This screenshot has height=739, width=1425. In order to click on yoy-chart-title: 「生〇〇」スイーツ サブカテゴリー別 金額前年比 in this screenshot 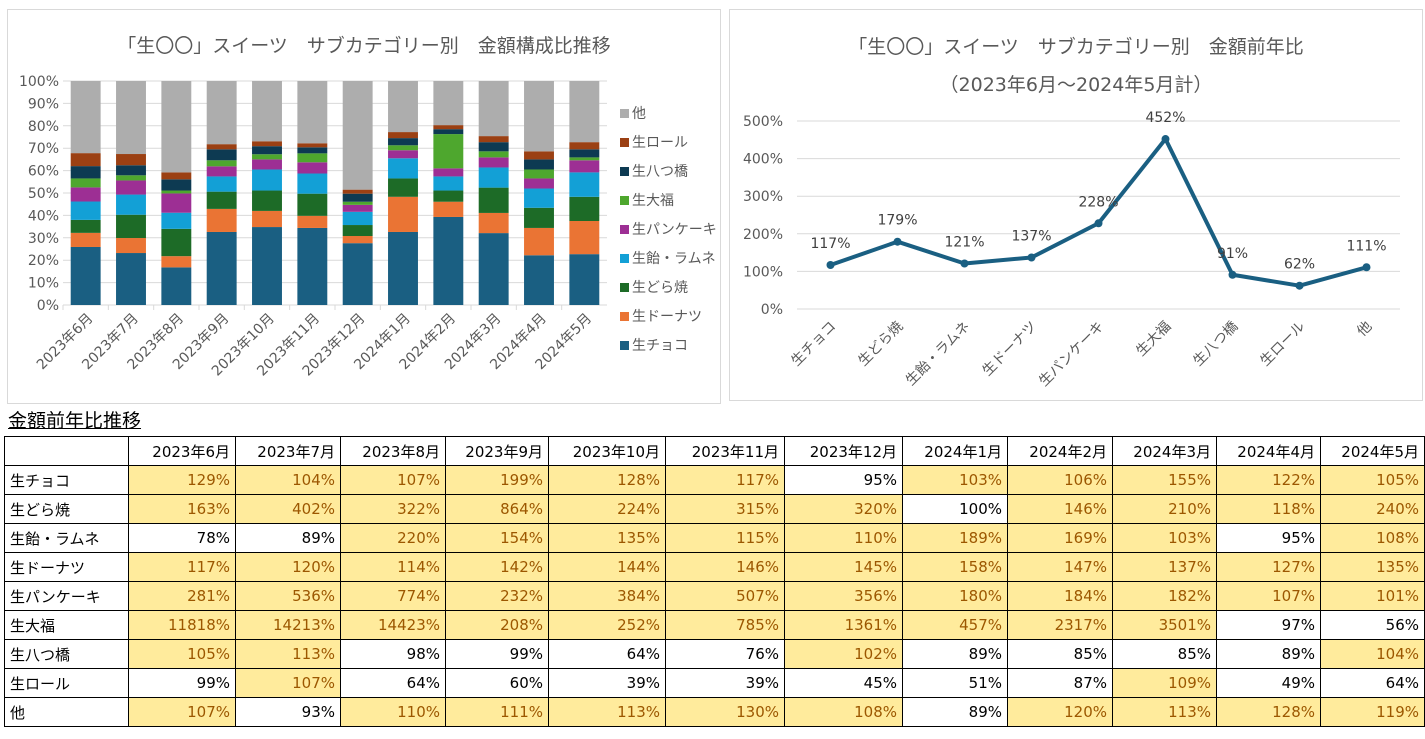, I will do `click(1076, 47)`.